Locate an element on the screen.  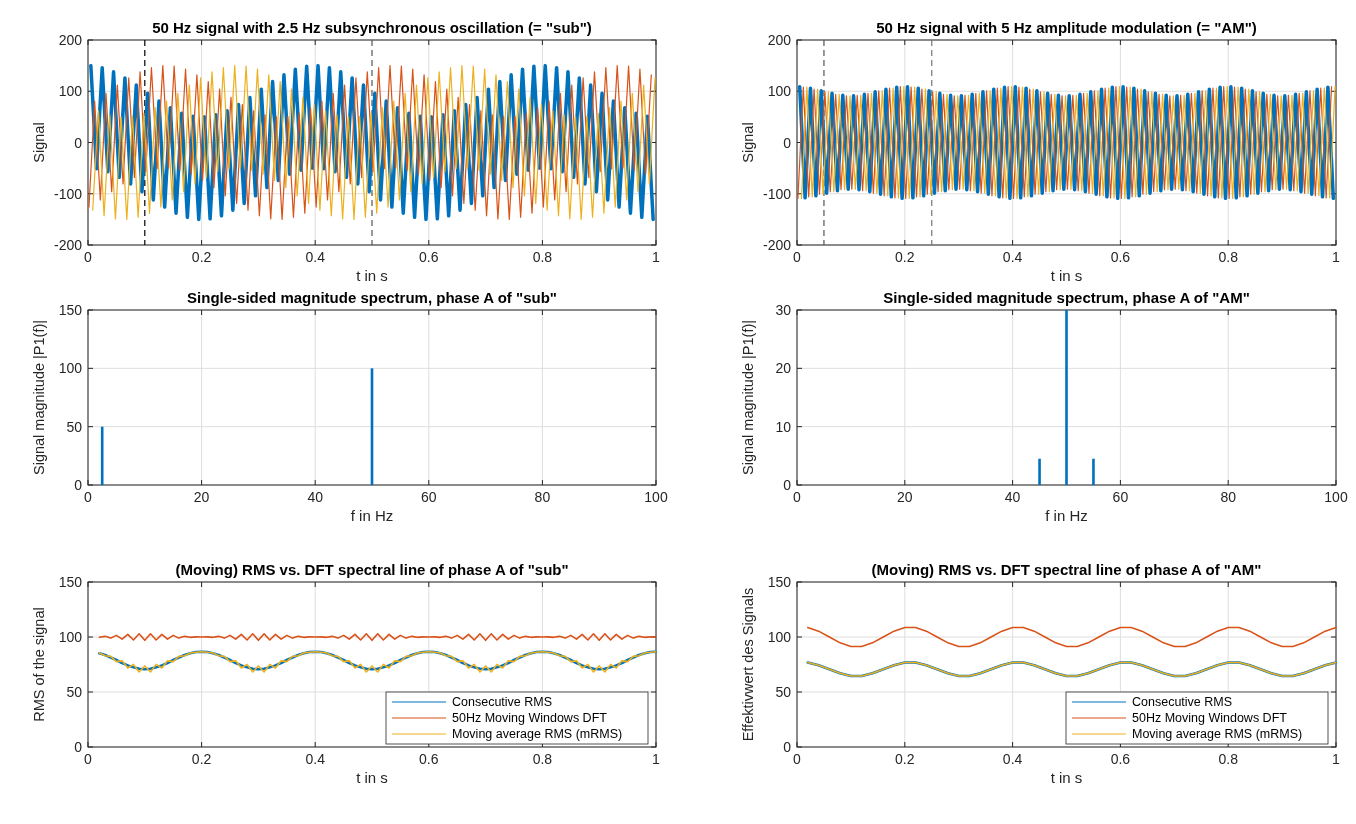
y-axis-title: Effektivwert des Signals is located at coordinates (748, 664).